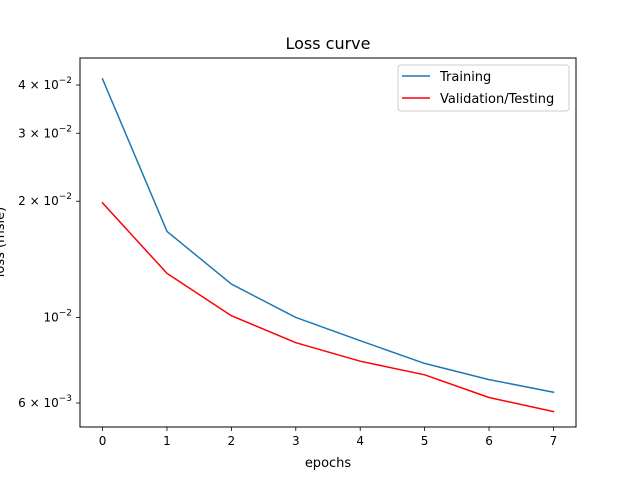 The height and width of the screenshot is (480, 640). Describe the element at coordinates (360, 441) in the screenshot. I see `x-tick-label: 4` at that location.